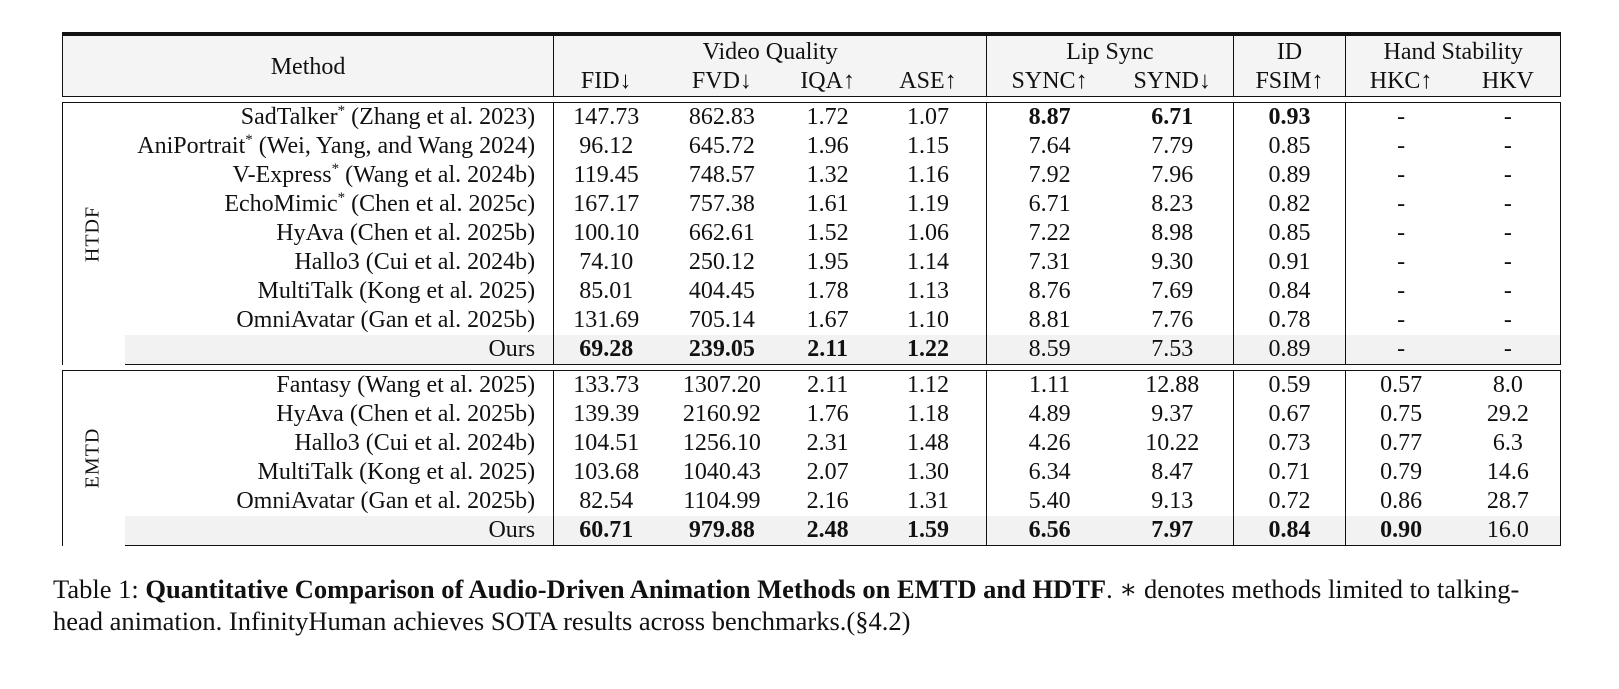  I want to click on value-cell: 9.30, so click(1172, 262).